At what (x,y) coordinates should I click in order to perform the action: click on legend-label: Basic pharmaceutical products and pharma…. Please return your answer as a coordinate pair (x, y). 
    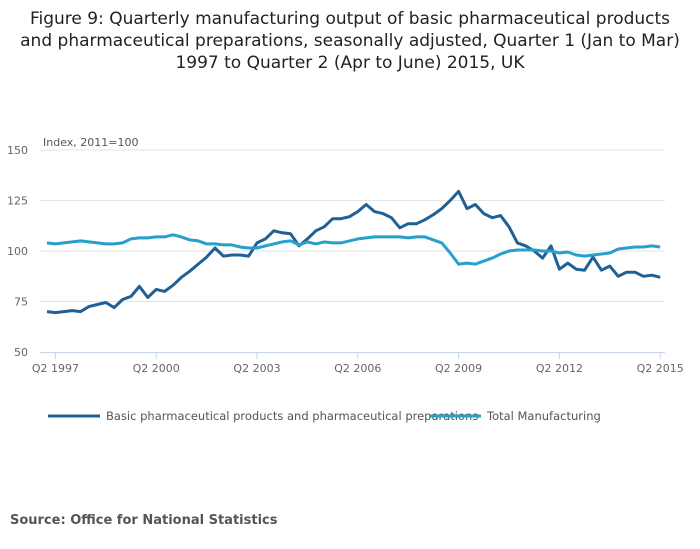
    Looking at the image, I should click on (292, 416).